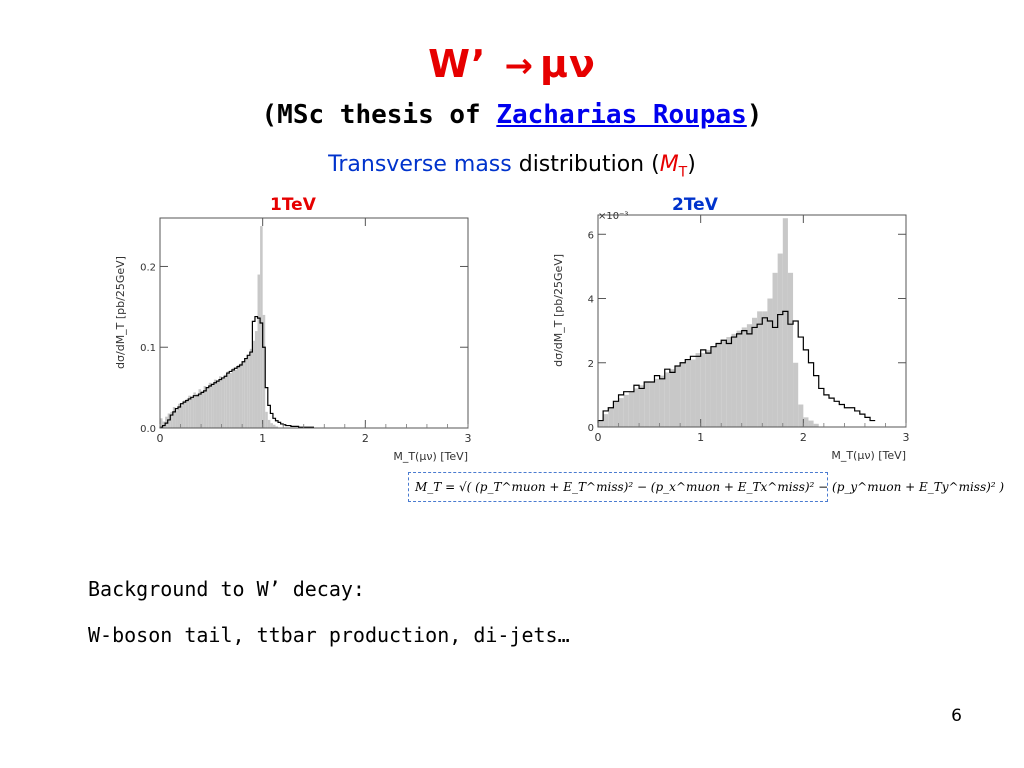  Describe the element at coordinates (673, 166) in the screenshot. I see `heading-mt-symbol: MT` at that location.